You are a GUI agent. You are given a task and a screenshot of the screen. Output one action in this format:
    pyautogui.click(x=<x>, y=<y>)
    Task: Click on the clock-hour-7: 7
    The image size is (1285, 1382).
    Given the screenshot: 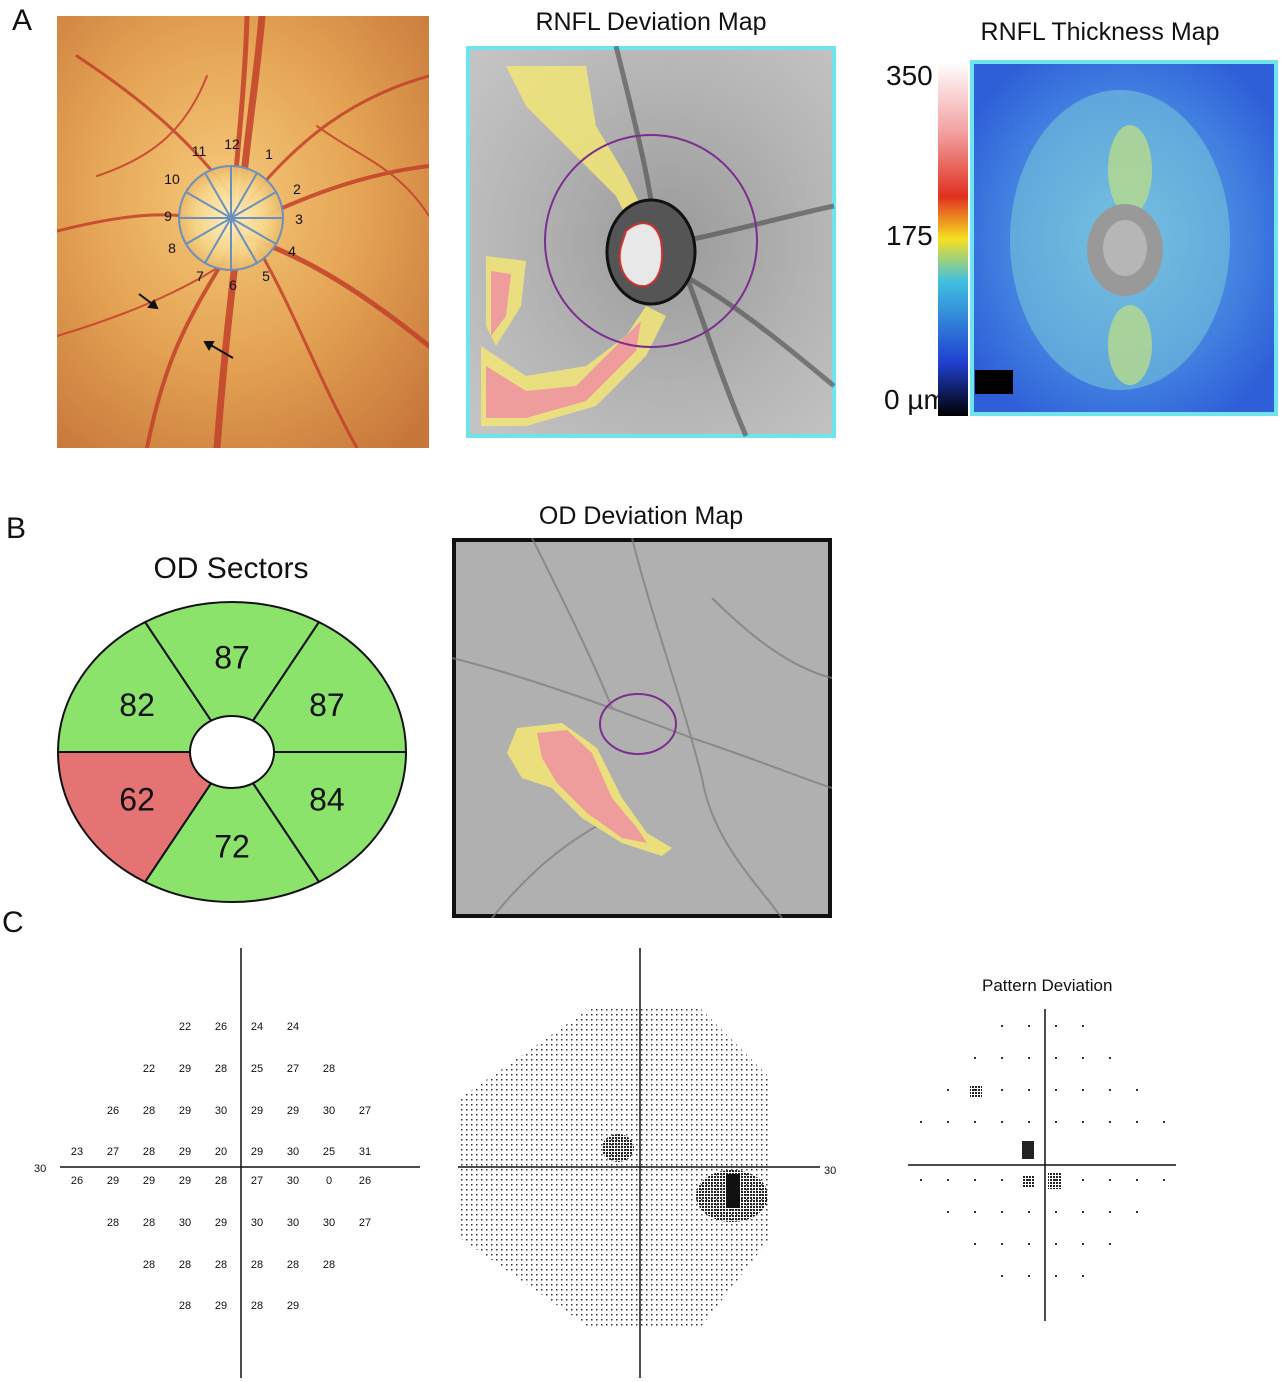 What is the action you would take?
    pyautogui.click(x=200, y=276)
    